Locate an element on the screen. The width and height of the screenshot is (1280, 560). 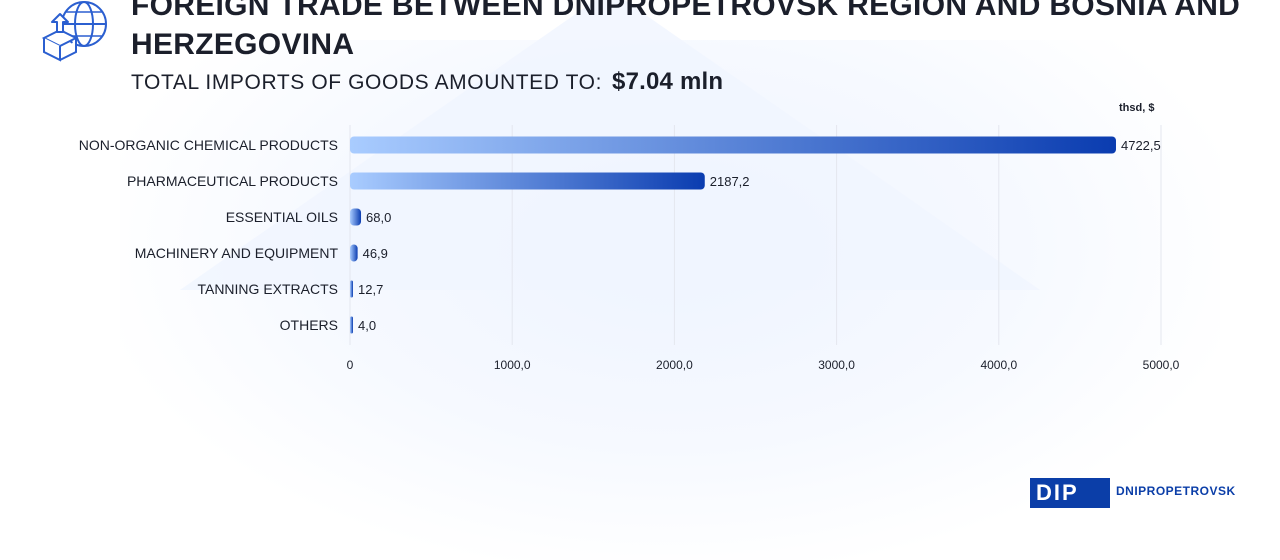
category-label: TANNING EXTRACTS is located at coordinates (267, 289).